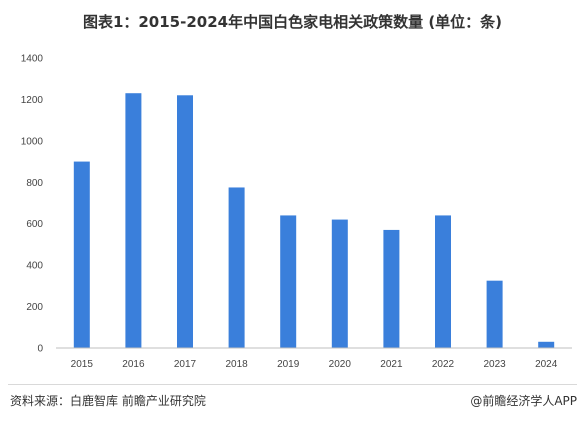 The width and height of the screenshot is (585, 421). Describe the element at coordinates (32, 204) in the screenshot. I see `y-axis-ticks: 0 200 400 600 800 1000 1200 1400` at that location.